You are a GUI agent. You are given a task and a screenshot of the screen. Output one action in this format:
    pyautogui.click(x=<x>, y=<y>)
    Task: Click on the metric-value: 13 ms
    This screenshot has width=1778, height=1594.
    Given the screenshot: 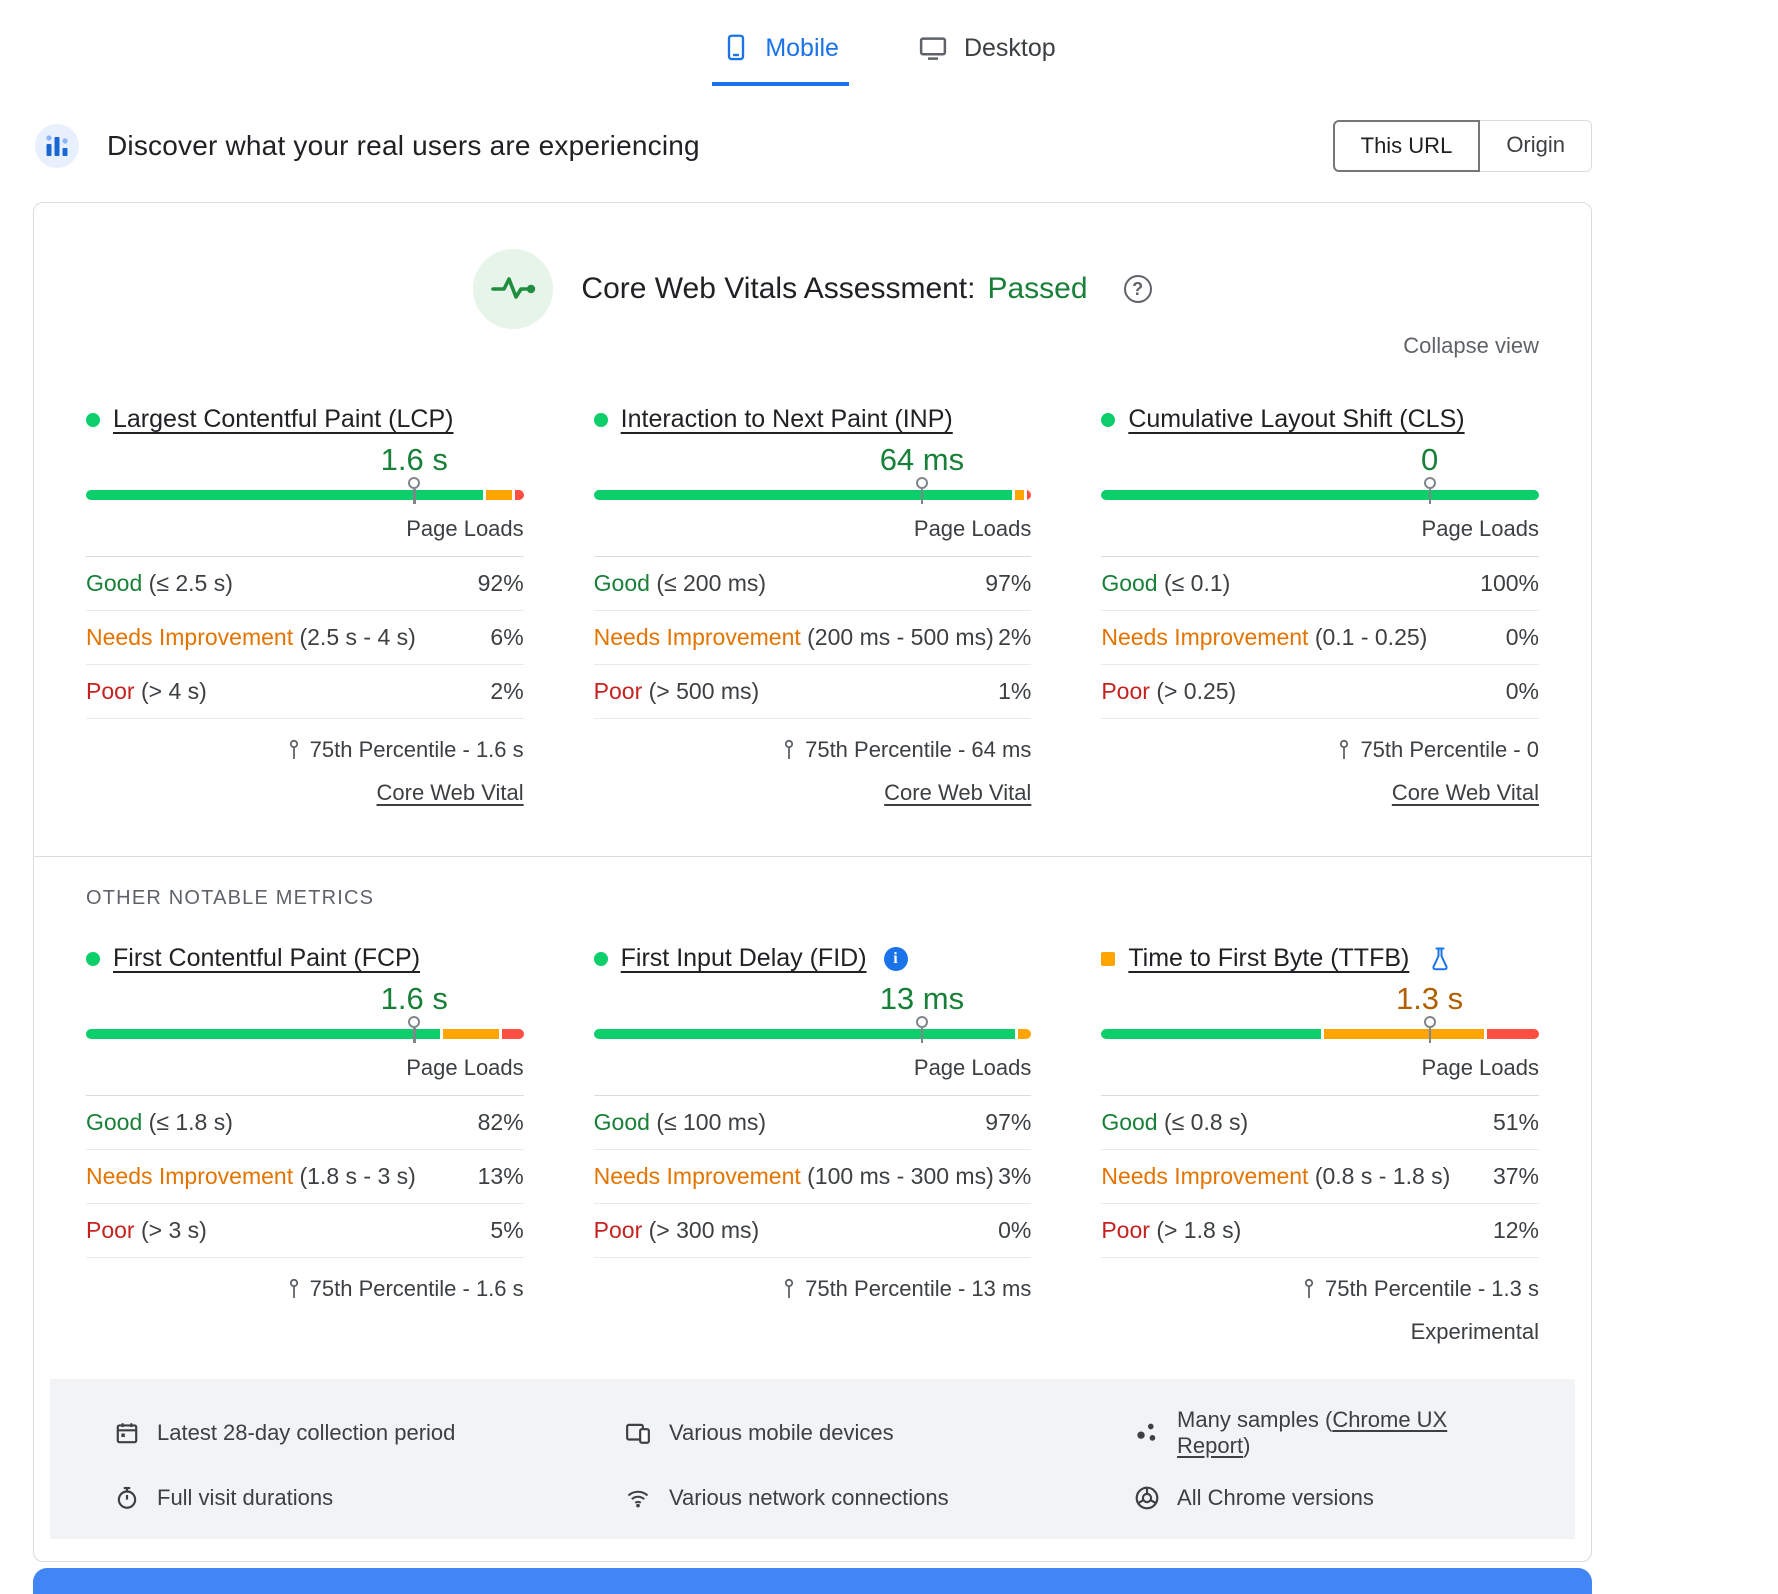 What is the action you would take?
    pyautogui.click(x=922, y=998)
    